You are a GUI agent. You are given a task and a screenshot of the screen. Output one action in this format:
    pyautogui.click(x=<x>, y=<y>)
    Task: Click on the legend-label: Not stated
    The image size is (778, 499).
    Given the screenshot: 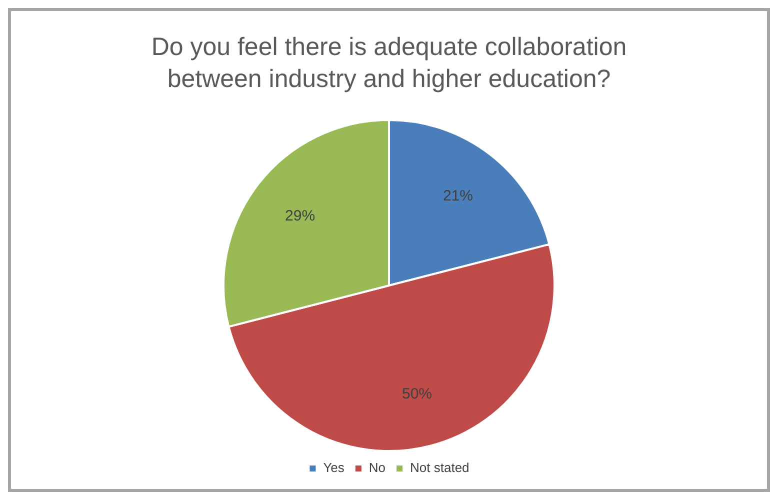 What is the action you would take?
    pyautogui.click(x=440, y=468)
    